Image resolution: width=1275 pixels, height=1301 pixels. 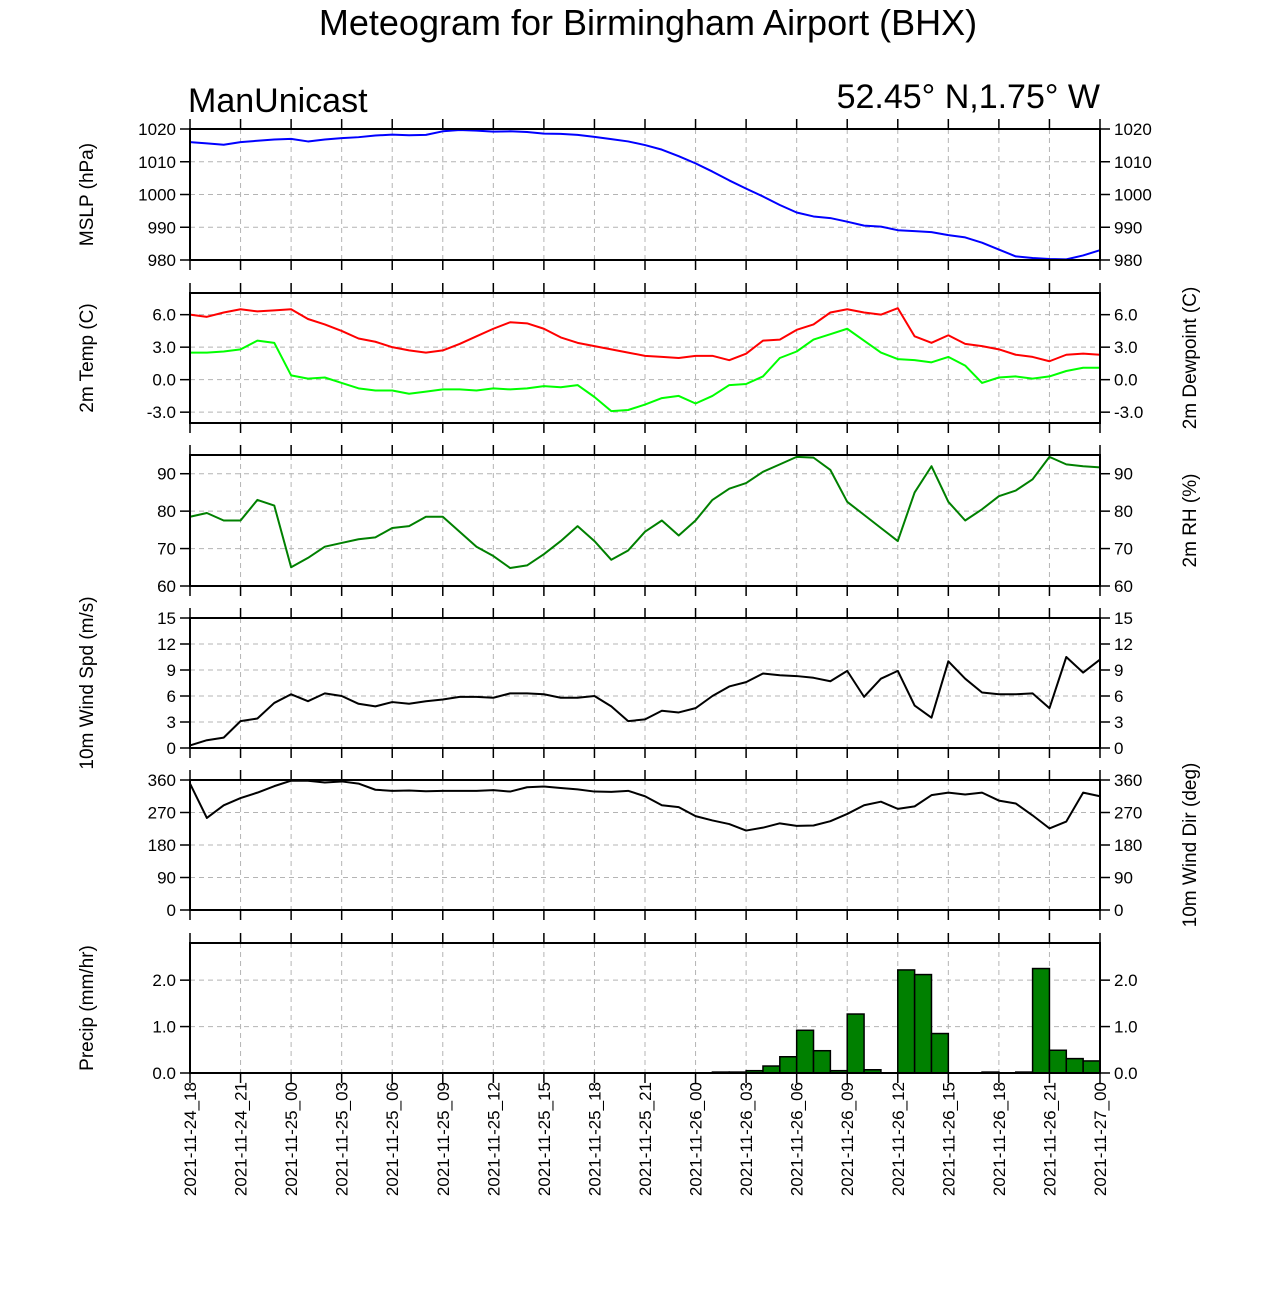 What do you see at coordinates (1128, 260) in the screenshot?
I see `y-tick-label-right: 980` at bounding box center [1128, 260].